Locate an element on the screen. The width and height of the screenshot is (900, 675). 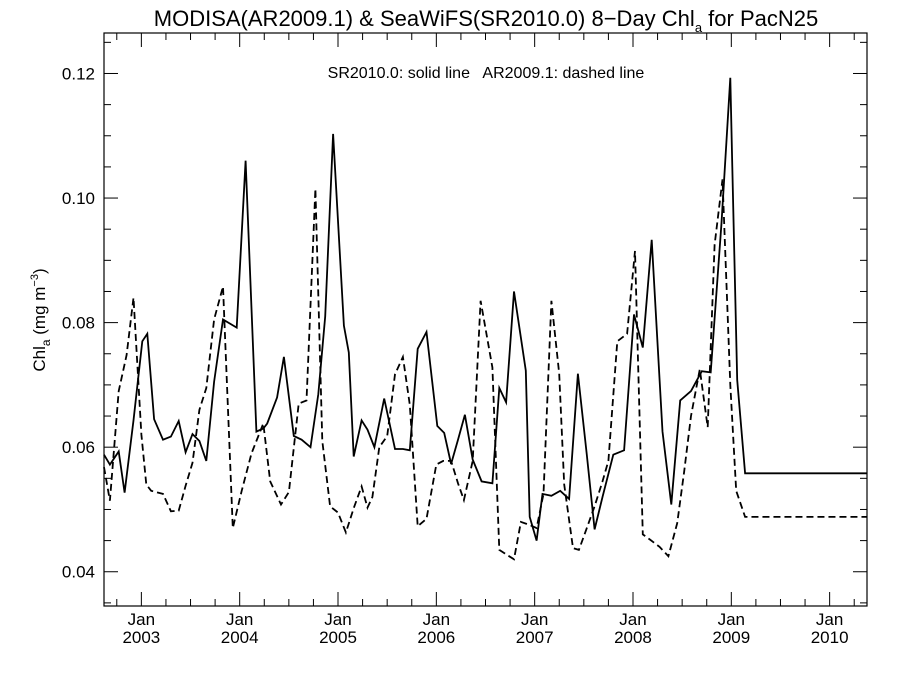
x-tick-year: 2005 is located at coordinates (338, 637).